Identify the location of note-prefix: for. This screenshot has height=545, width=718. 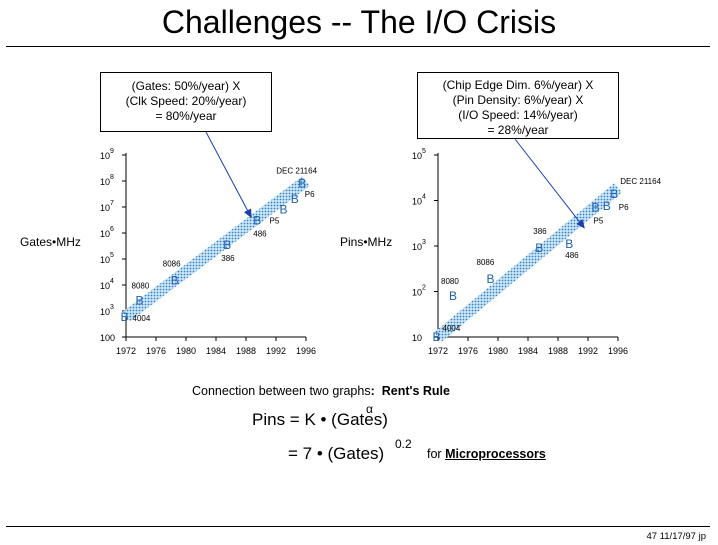
(434, 454).